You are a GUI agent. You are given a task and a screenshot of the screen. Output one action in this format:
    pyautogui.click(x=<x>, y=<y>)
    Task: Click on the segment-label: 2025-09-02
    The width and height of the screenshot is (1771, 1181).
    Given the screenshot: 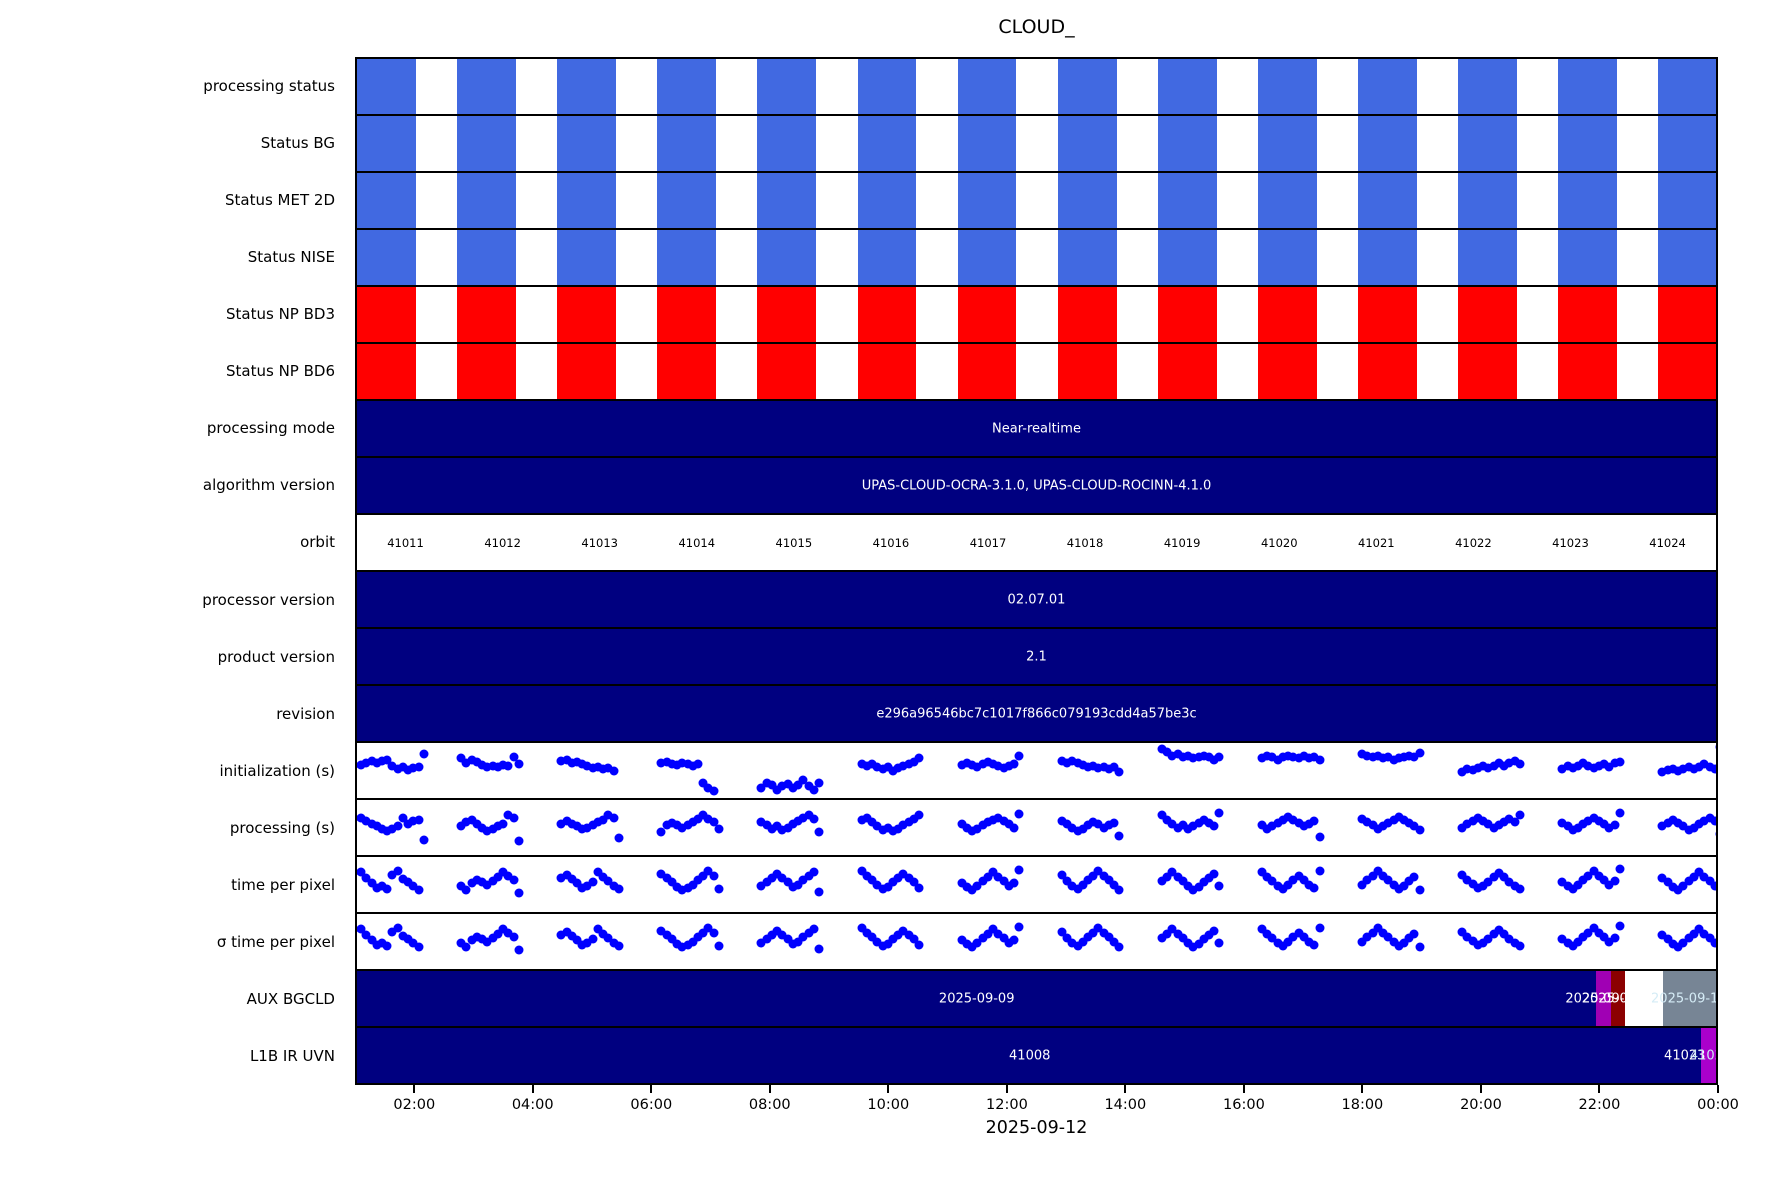 What is the action you would take?
    pyautogui.click(x=1619, y=998)
    